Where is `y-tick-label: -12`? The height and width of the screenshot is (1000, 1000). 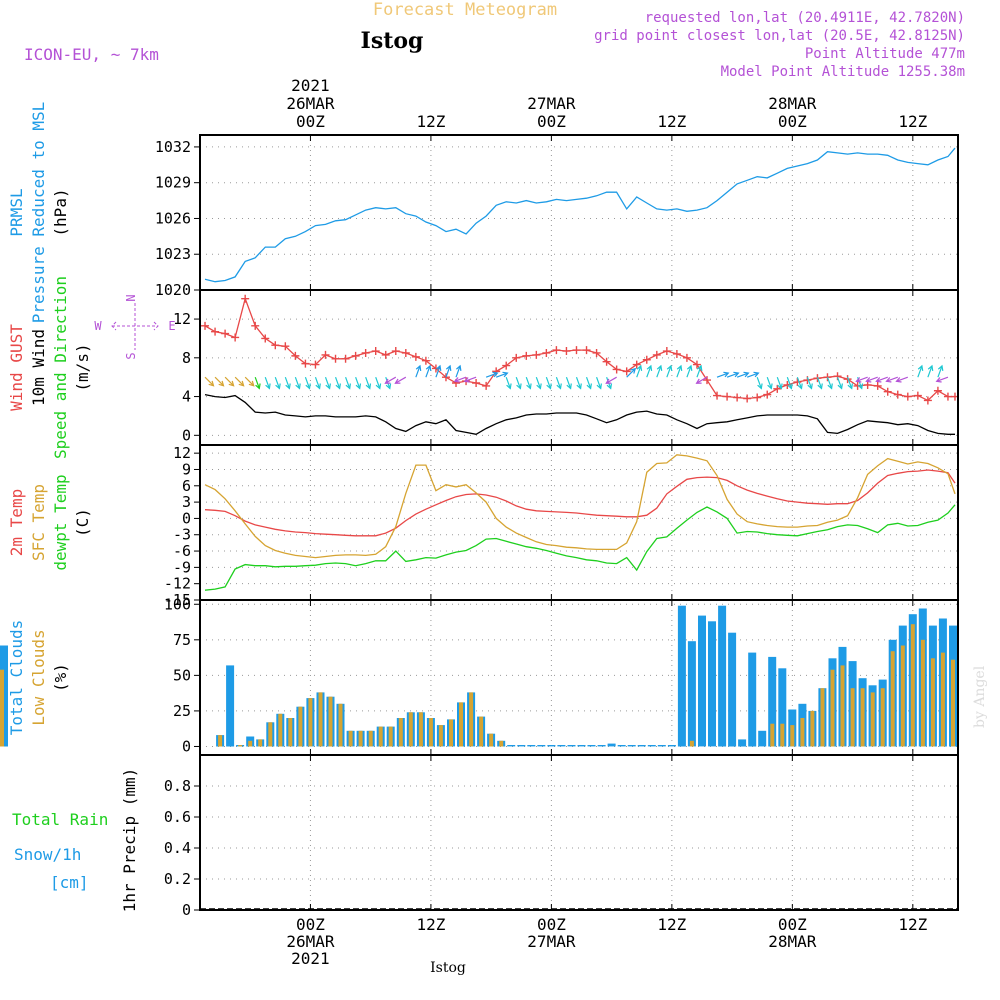 y-tick-label: -12 is located at coordinates (177, 584).